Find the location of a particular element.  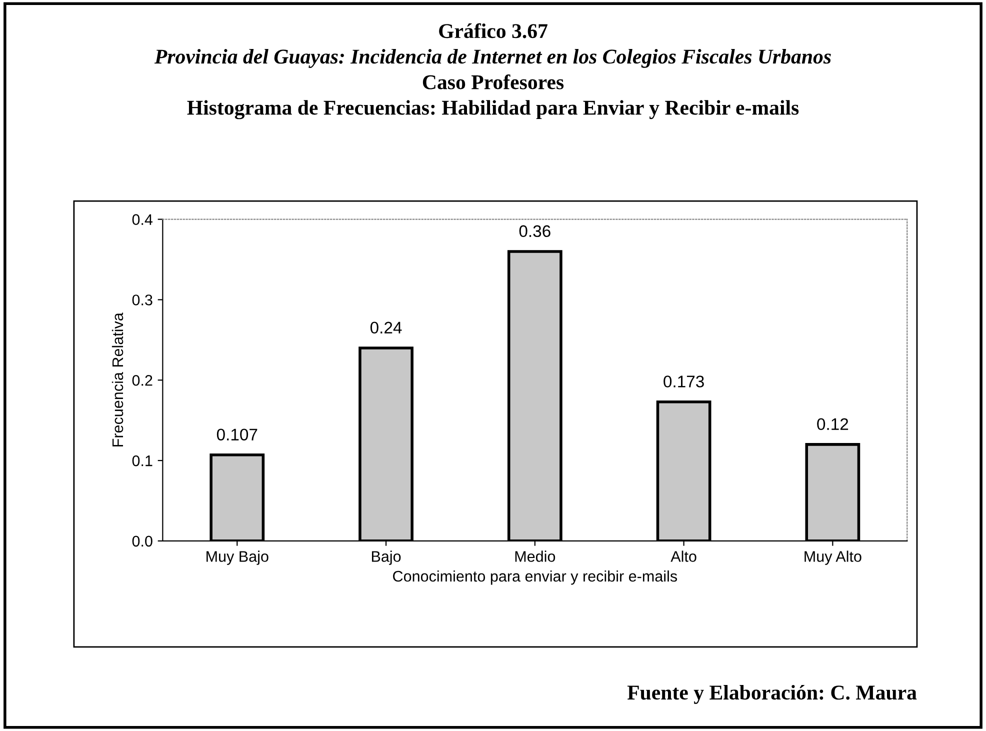

y-tick-label: 0.1 is located at coordinates (142, 460).